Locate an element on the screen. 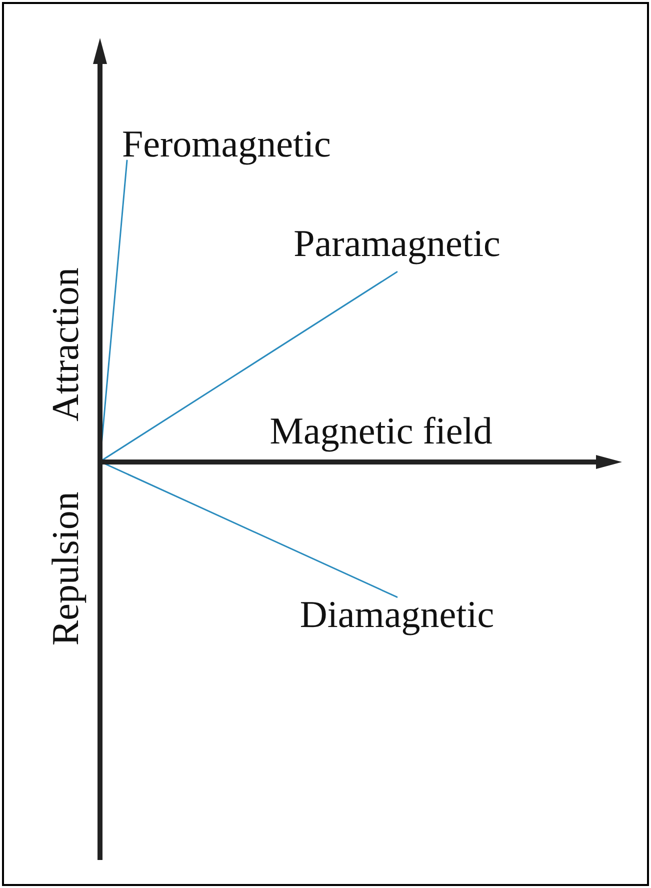  annotation: Repulsion is located at coordinates (66, 569).